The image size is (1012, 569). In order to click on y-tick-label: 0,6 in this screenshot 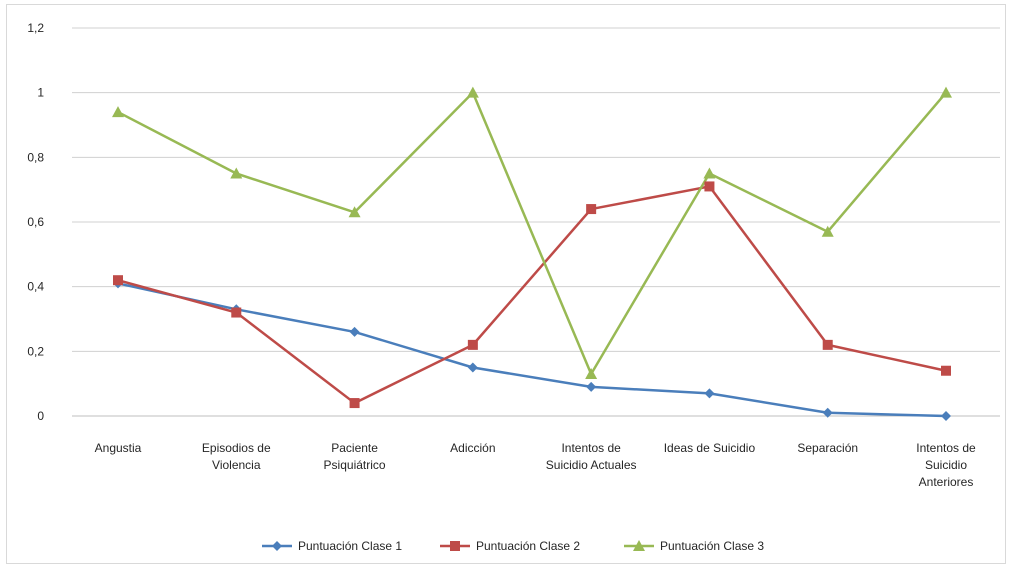, I will do `click(35, 222)`.